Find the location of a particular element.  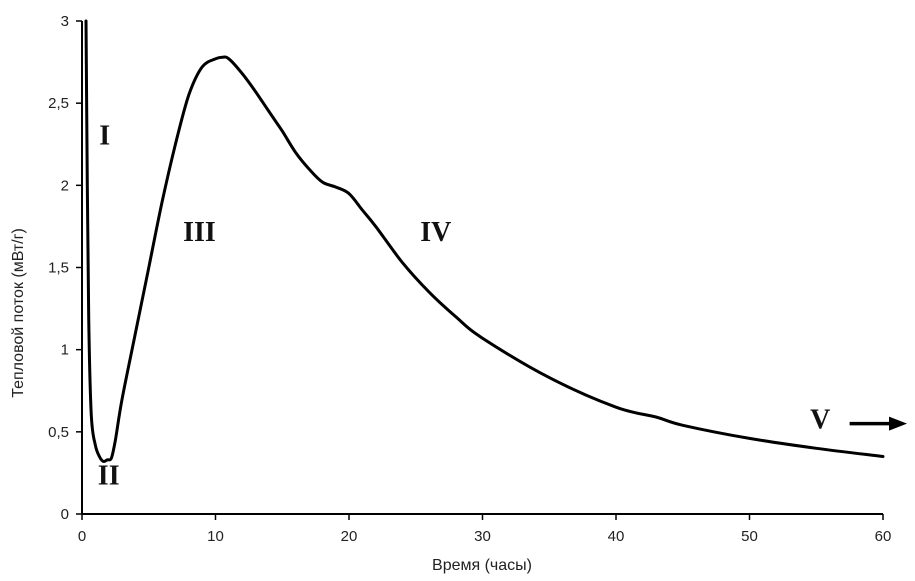

x-tick-label: 40 is located at coordinates (616, 536).